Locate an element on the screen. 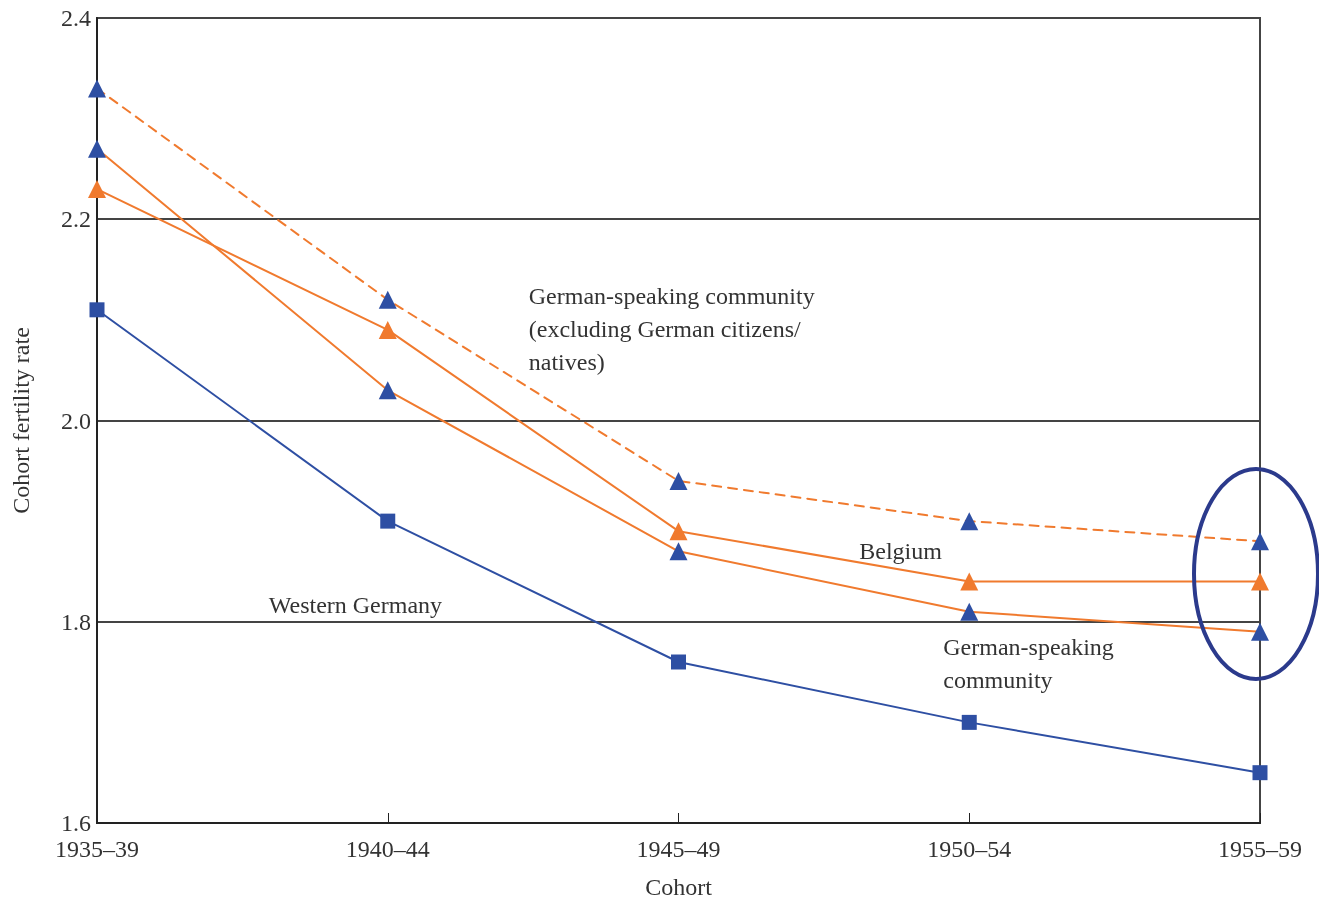 This screenshot has height=916, width=1319. x-tick-label: 1945–49 is located at coordinates (678, 849).